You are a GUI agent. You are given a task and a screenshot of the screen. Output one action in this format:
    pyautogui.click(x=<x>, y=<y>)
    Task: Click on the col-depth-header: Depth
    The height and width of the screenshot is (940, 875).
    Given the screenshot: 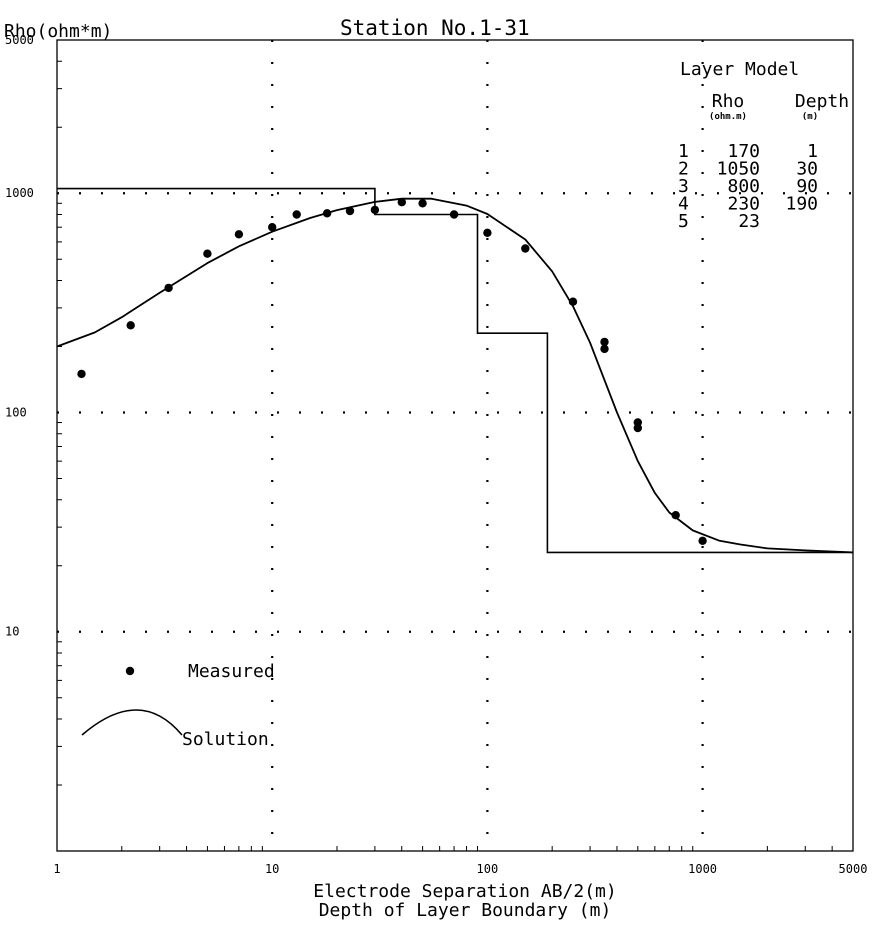 What is the action you would take?
    pyautogui.click(x=822, y=101)
    